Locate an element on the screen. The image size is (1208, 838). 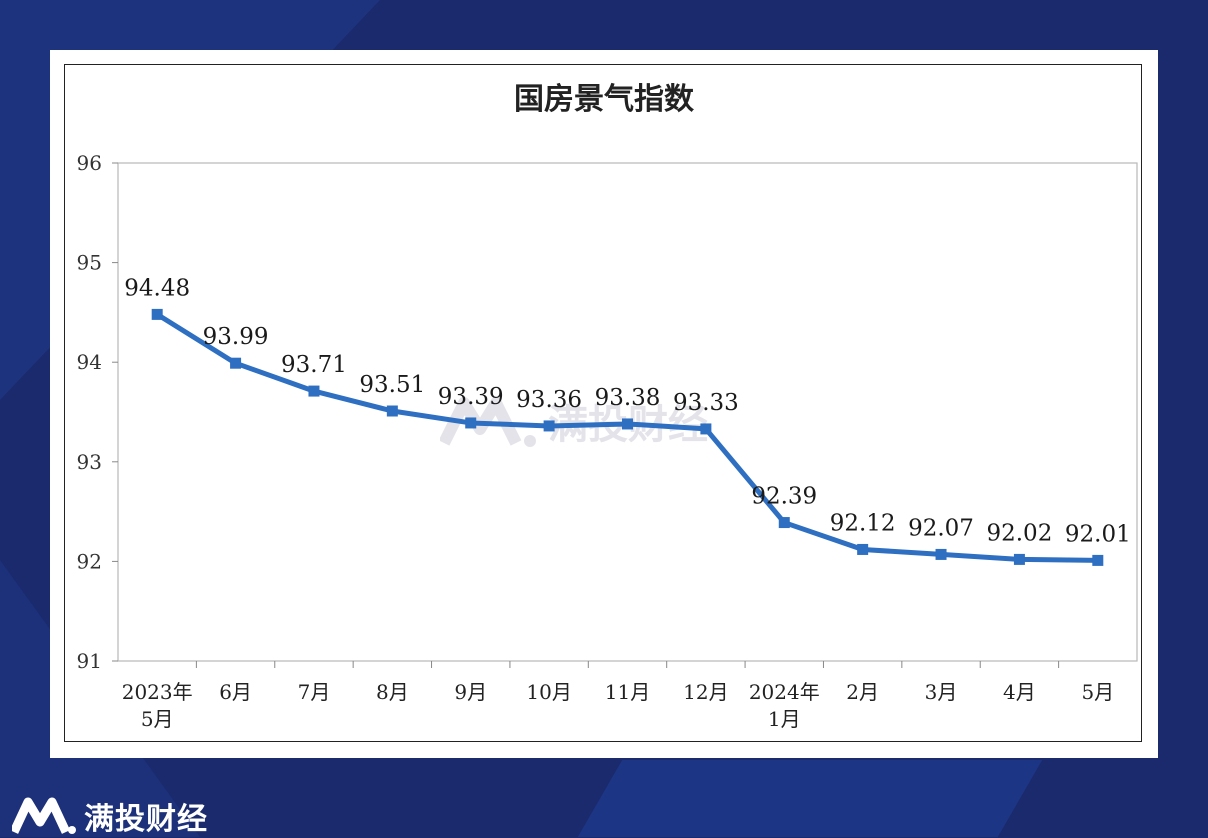
data-label: 93.39 is located at coordinates (471, 397).